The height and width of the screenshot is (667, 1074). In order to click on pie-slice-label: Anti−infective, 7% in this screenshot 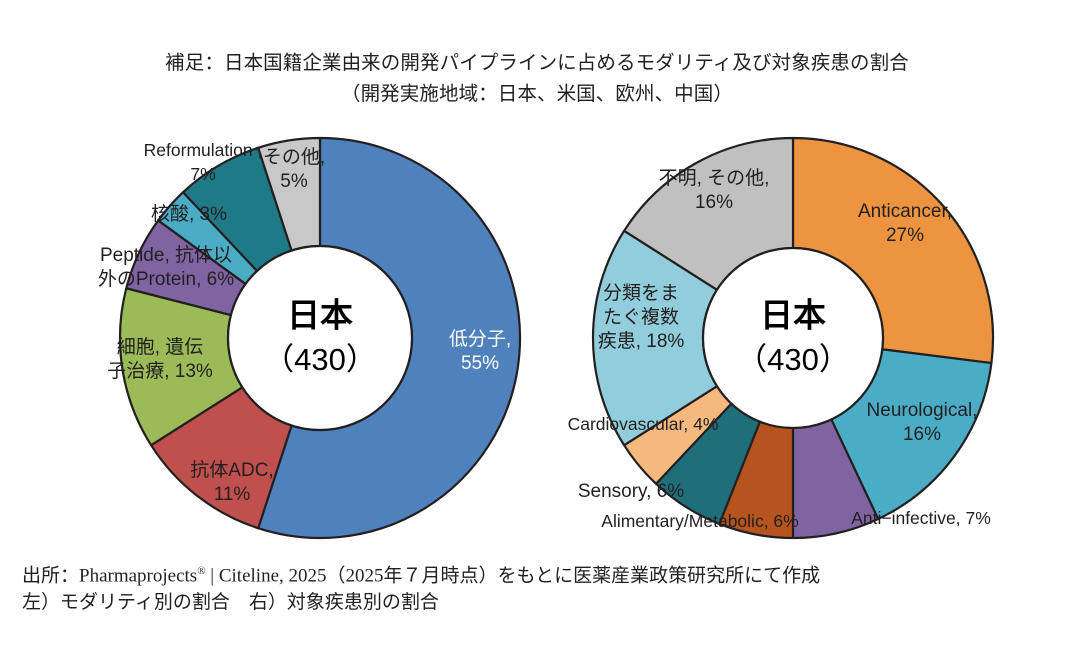, I will do `click(921, 518)`.